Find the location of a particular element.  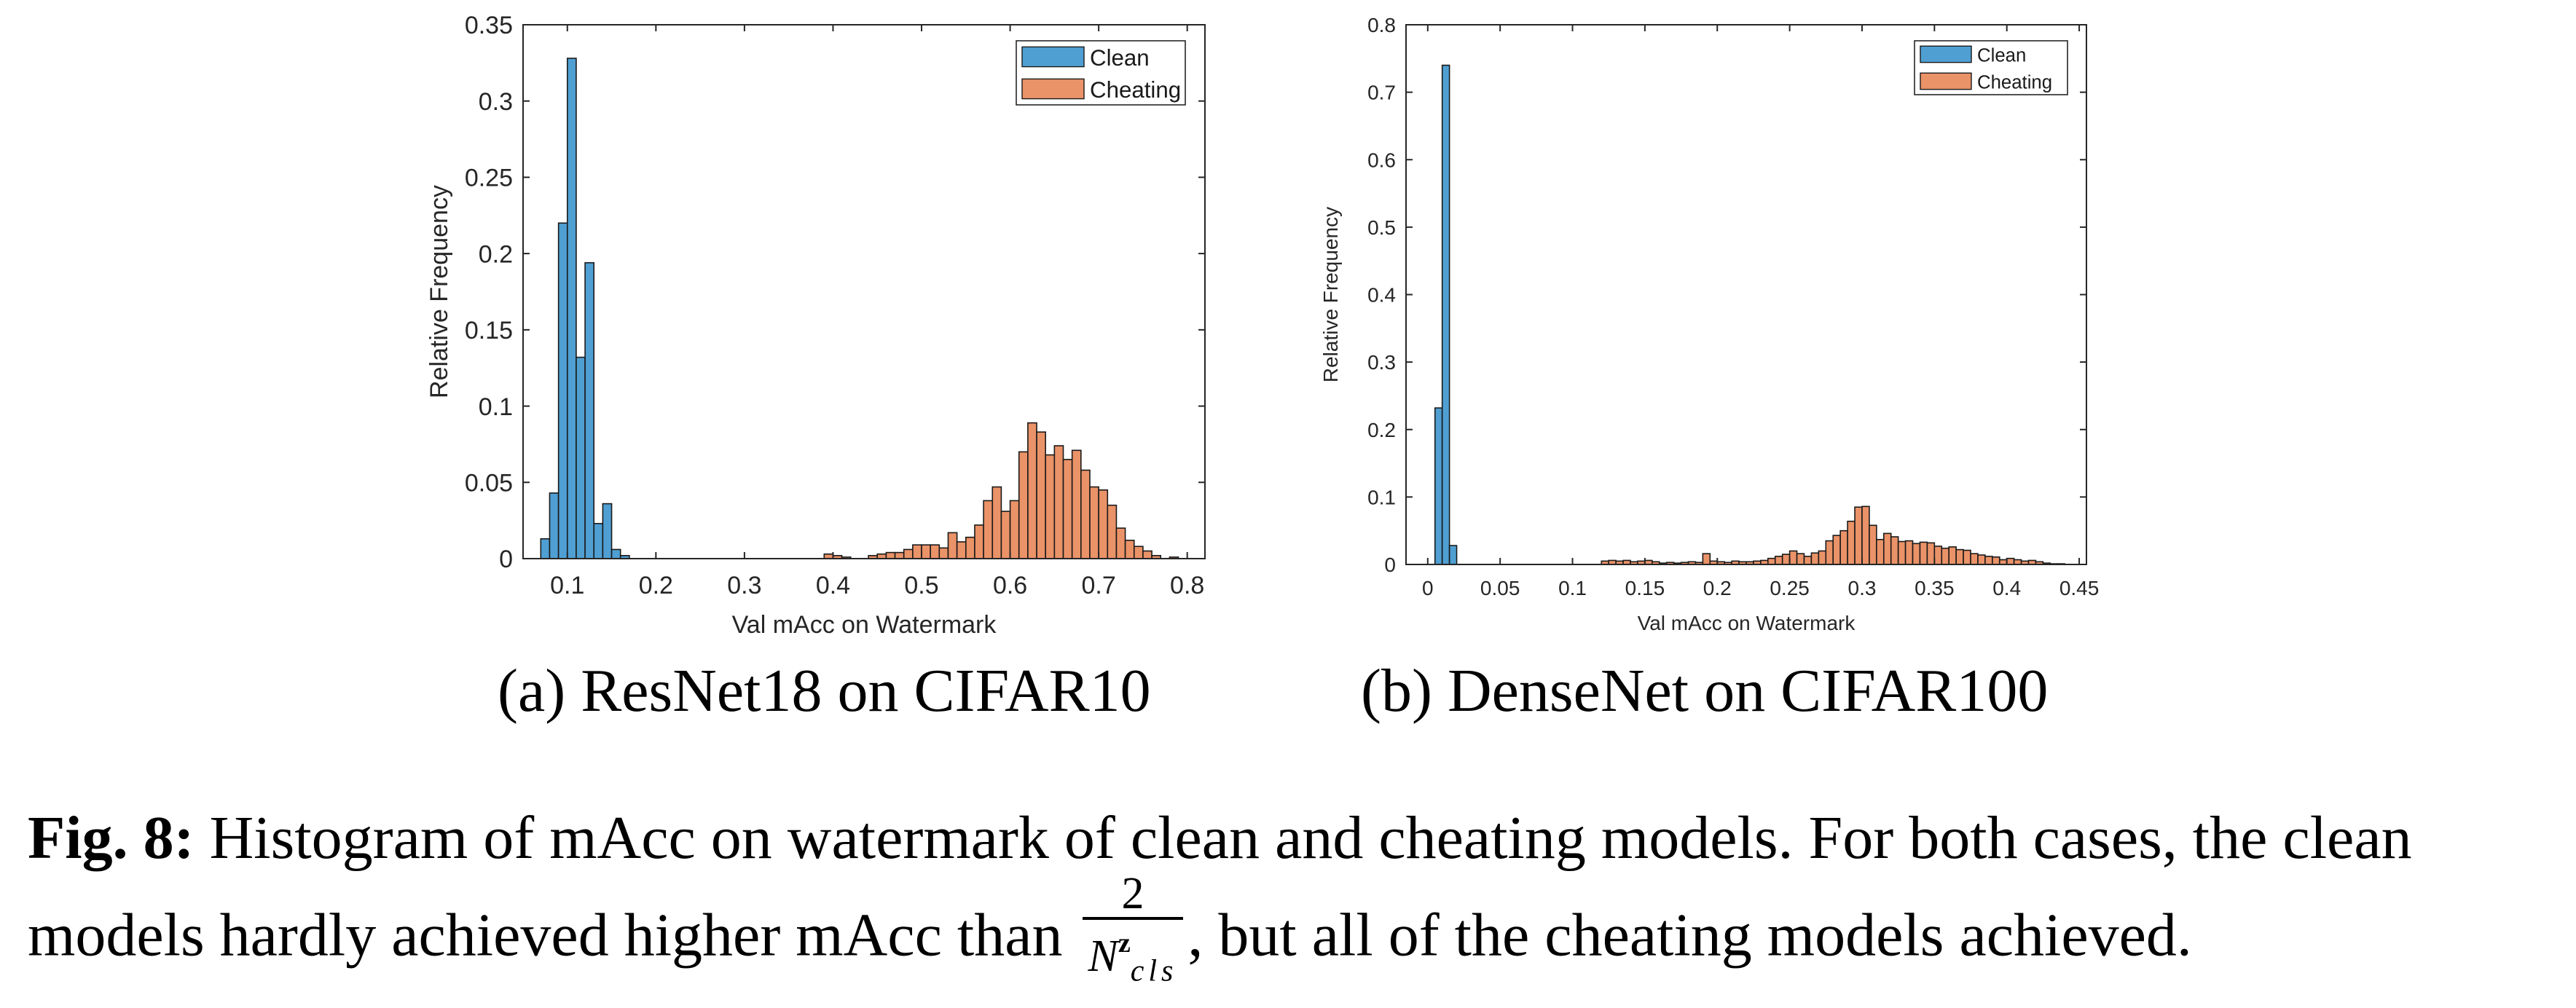

x-tick-label: 0.2 is located at coordinates (1717, 588).